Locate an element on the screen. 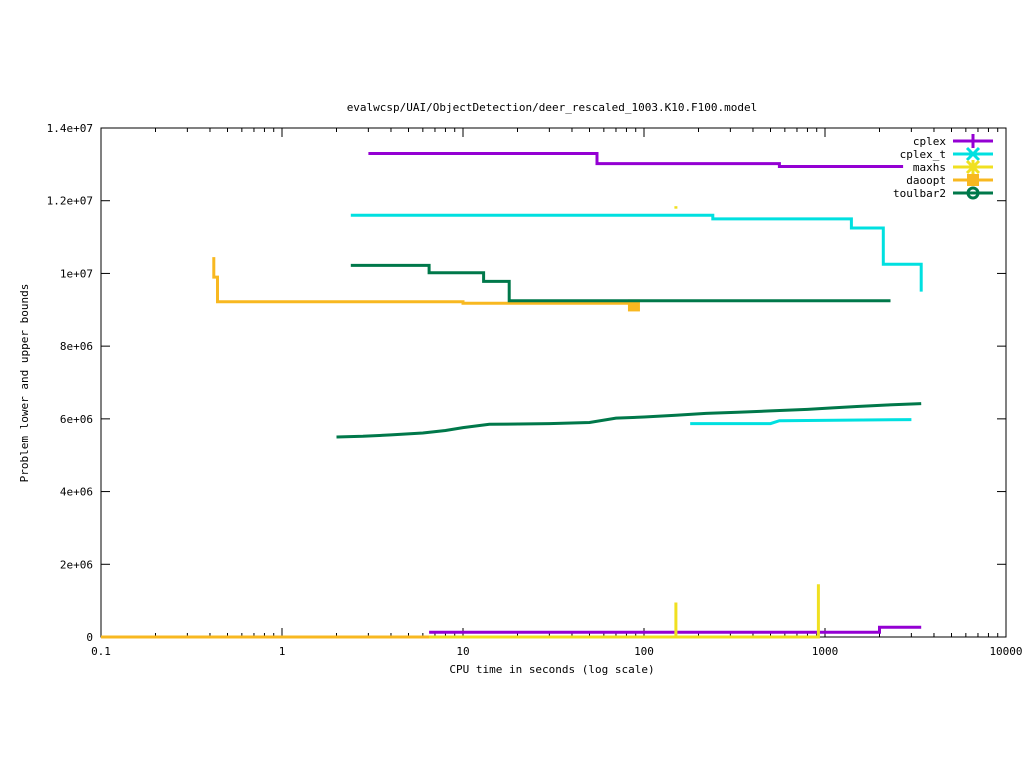 The height and width of the screenshot is (768, 1024). series-toulbar2 is located at coordinates (629, 351).